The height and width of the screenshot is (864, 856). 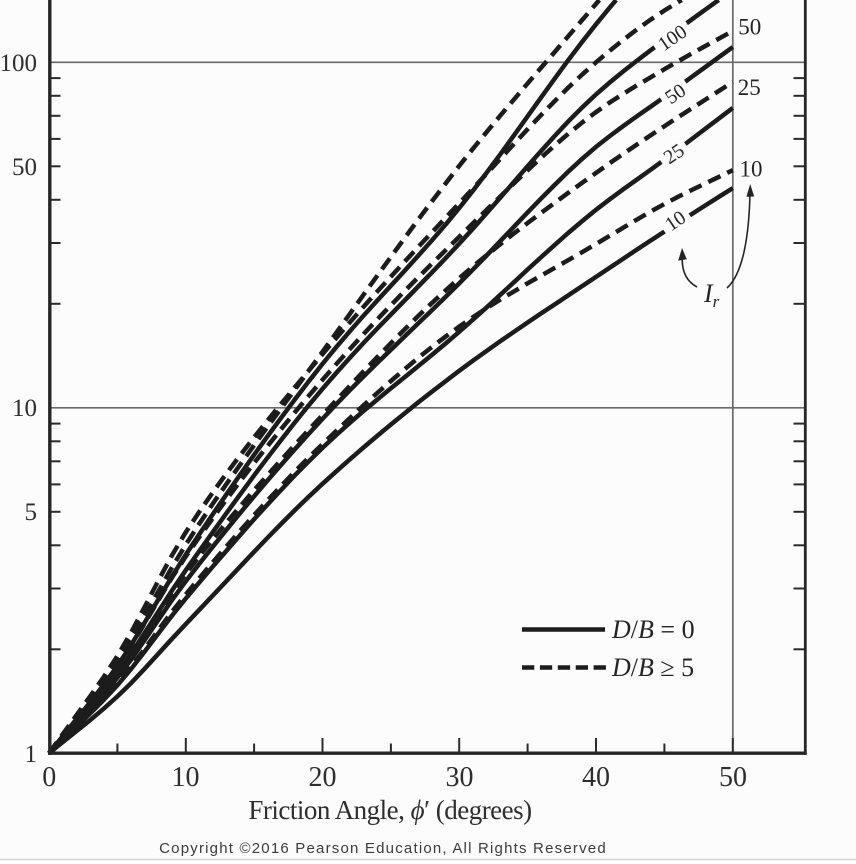 I want to click on svg-text: 1, so click(x=31, y=754).